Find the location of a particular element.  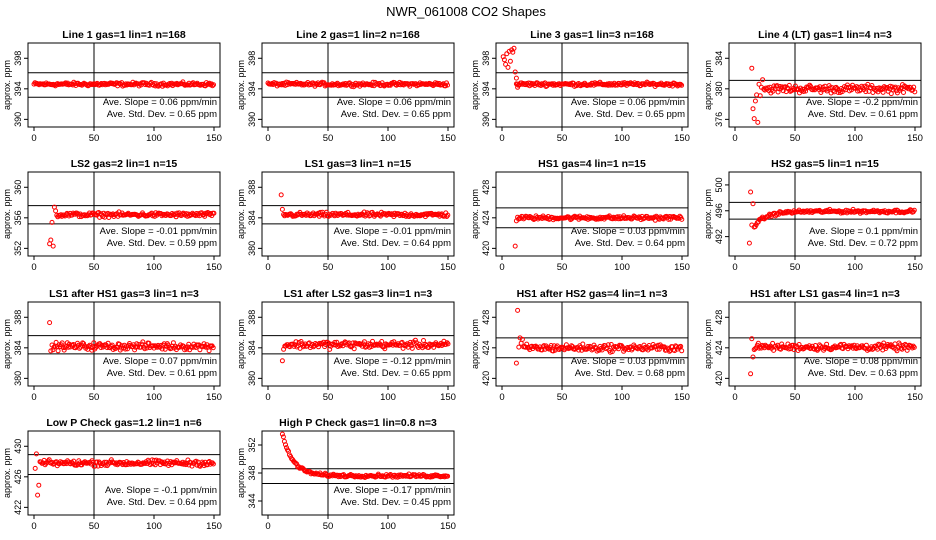

y-tick-label: 384 is located at coordinates (18, 347).